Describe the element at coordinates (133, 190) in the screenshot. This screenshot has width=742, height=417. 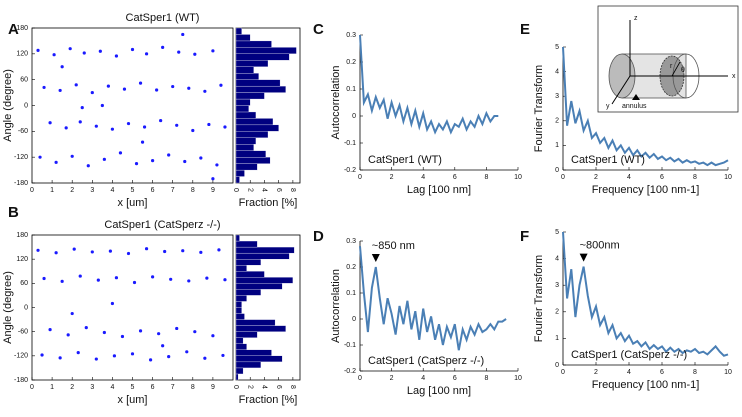
I see `x-tick-label: 5` at that location.